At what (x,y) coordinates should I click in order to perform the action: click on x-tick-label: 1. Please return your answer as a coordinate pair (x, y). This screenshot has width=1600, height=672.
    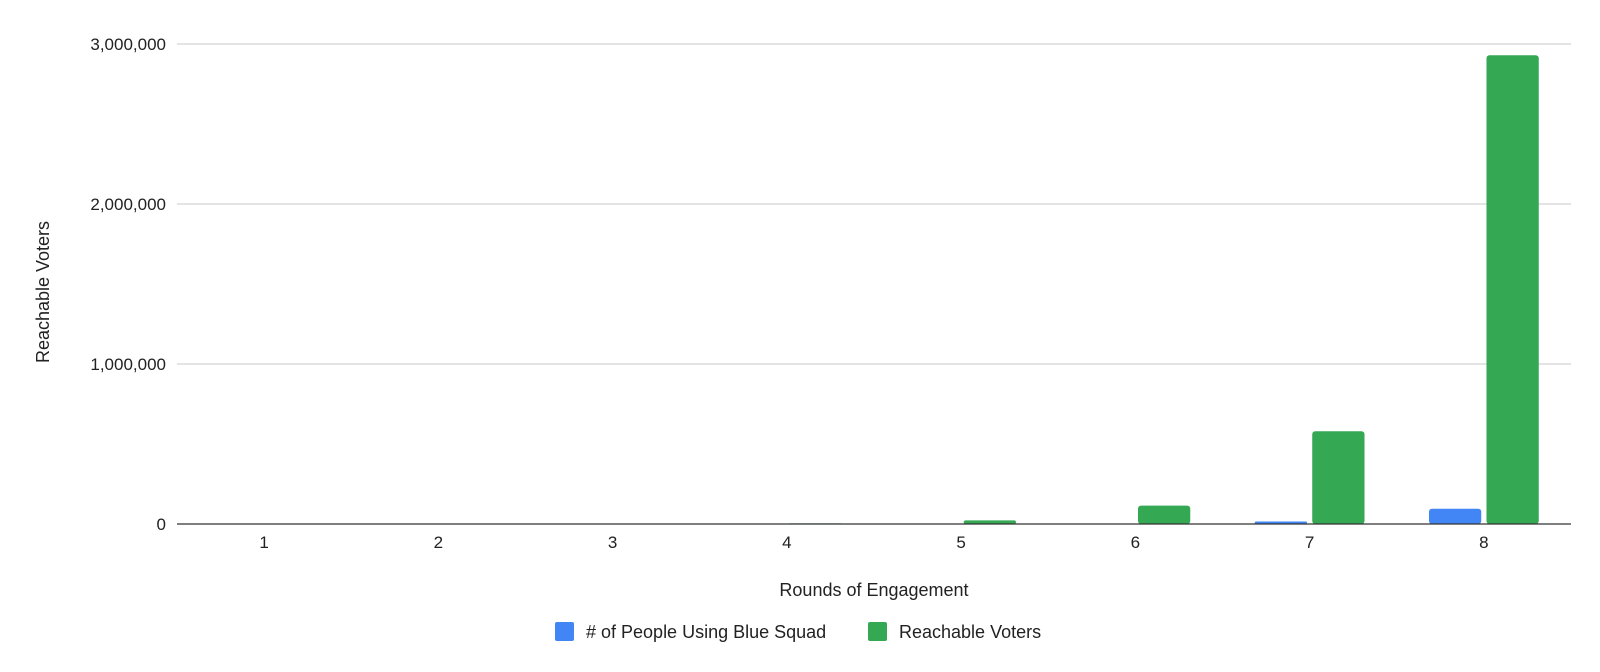
    Looking at the image, I should click on (263, 542).